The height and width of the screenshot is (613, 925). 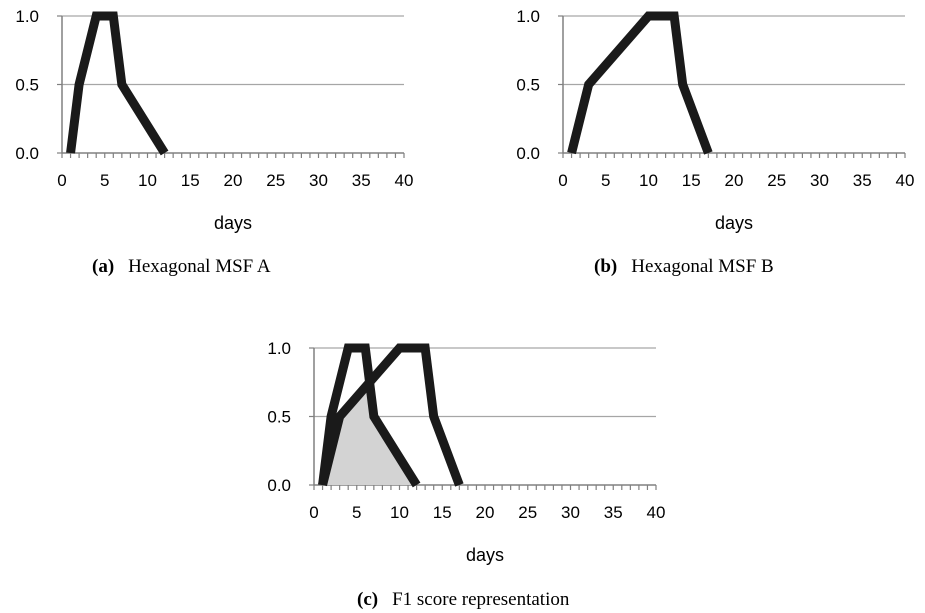 I want to click on caption-tag: (c), so click(x=367, y=599).